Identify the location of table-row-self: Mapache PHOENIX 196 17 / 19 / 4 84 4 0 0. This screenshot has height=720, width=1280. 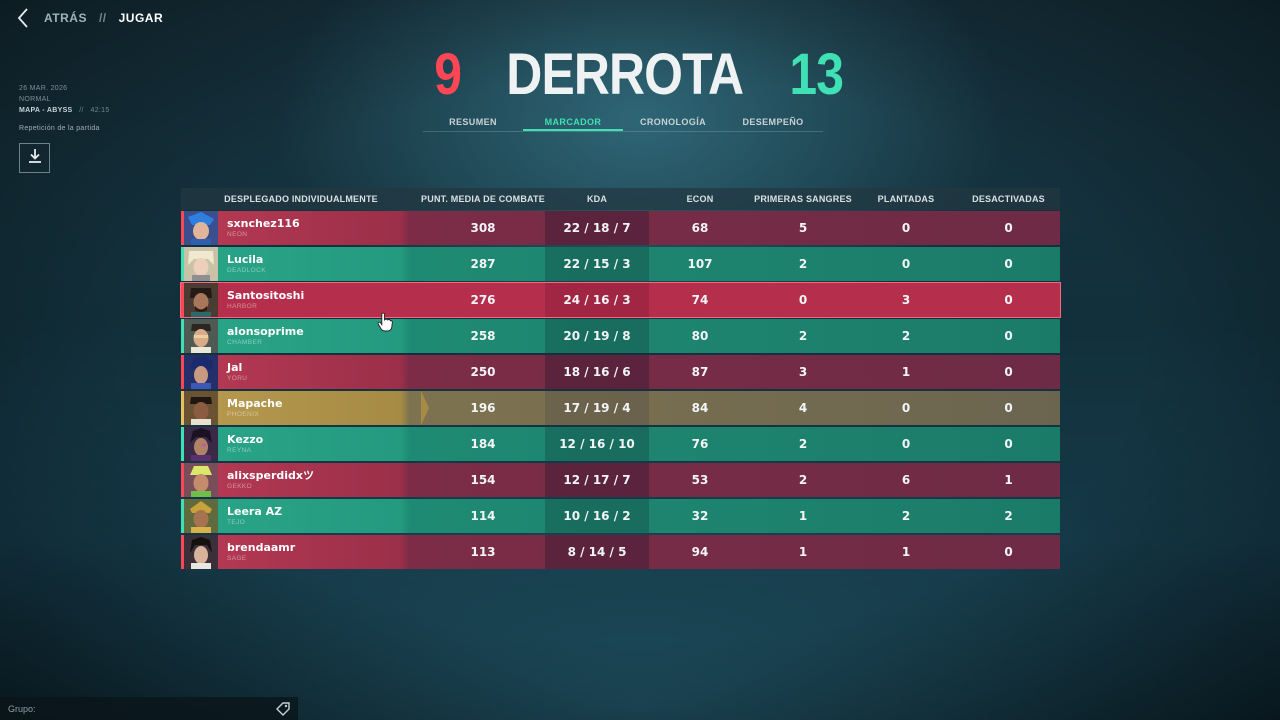
(620, 408).